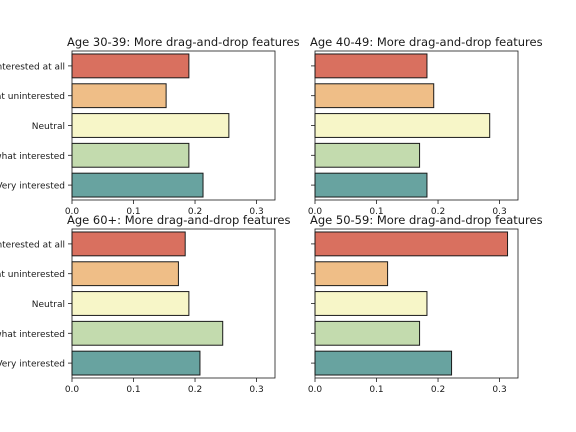 The width and height of the screenshot is (576, 432). What do you see at coordinates (426, 220) in the screenshot?
I see `chart-title: Age 50-59: More drag-and-drop features` at bounding box center [426, 220].